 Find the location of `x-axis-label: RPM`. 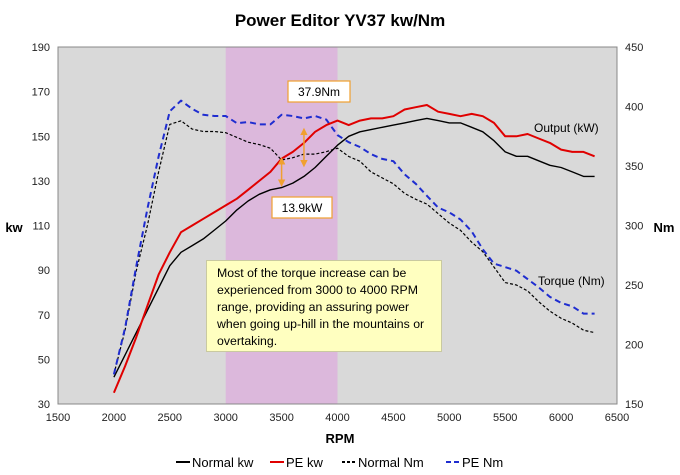

x-axis-label: RPM is located at coordinates (340, 438).